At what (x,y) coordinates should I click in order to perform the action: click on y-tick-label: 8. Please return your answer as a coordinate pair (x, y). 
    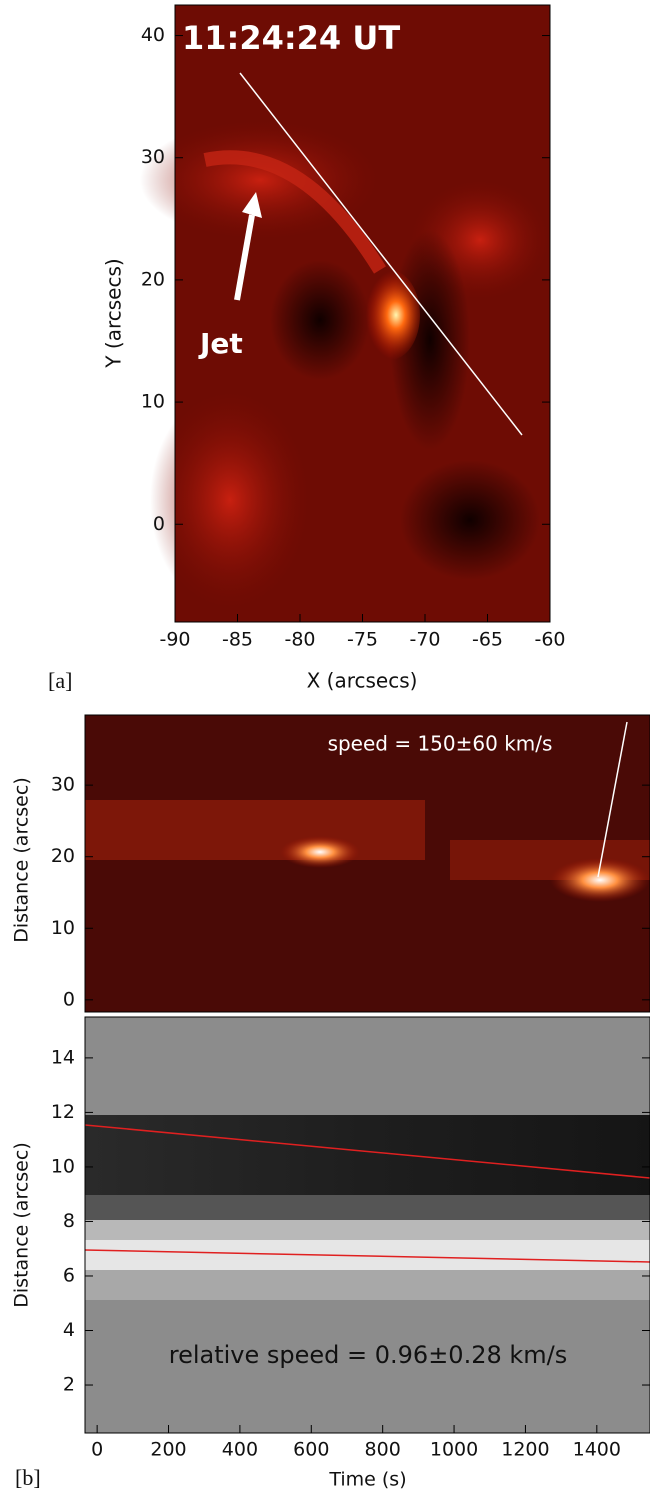
    Looking at the image, I should click on (69, 1221).